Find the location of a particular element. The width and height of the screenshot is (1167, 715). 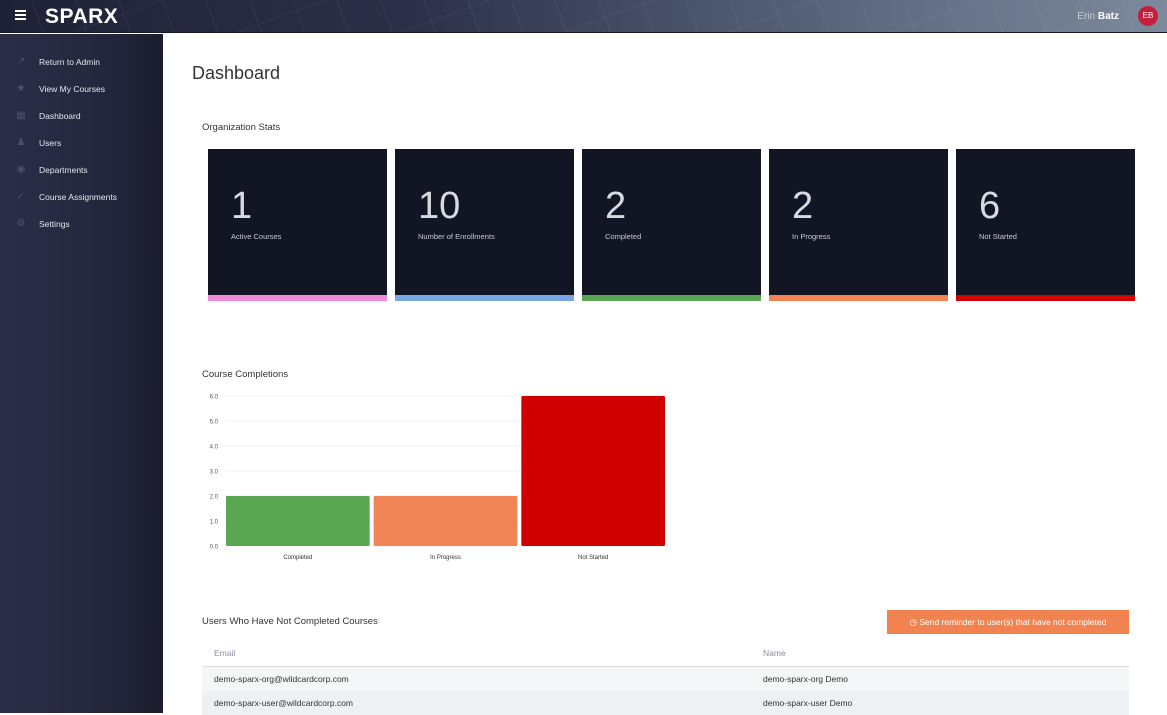

sidebar-item-users: ♟ Users is located at coordinates (81, 142).